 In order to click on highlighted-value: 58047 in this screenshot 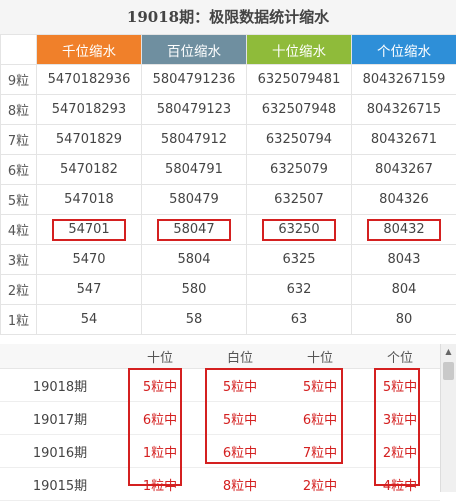, I will do `click(193, 230)`.